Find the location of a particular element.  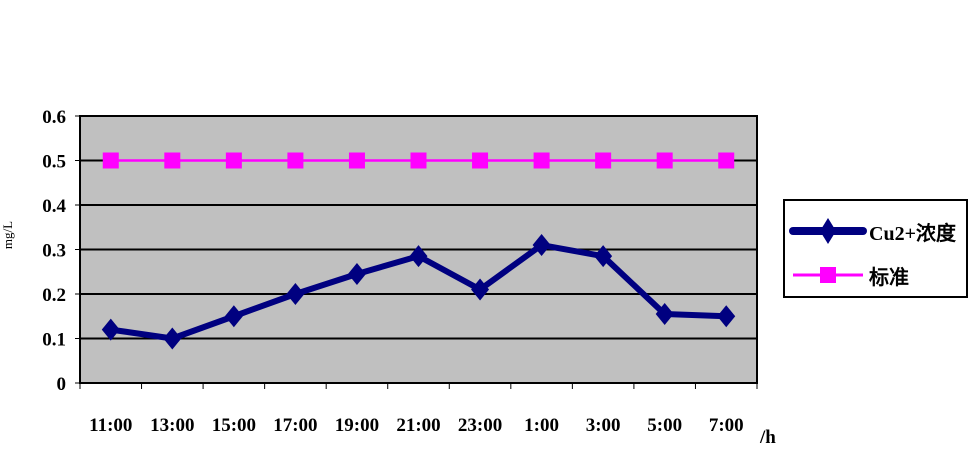

x-tick-label: 21:00 is located at coordinates (418, 425).